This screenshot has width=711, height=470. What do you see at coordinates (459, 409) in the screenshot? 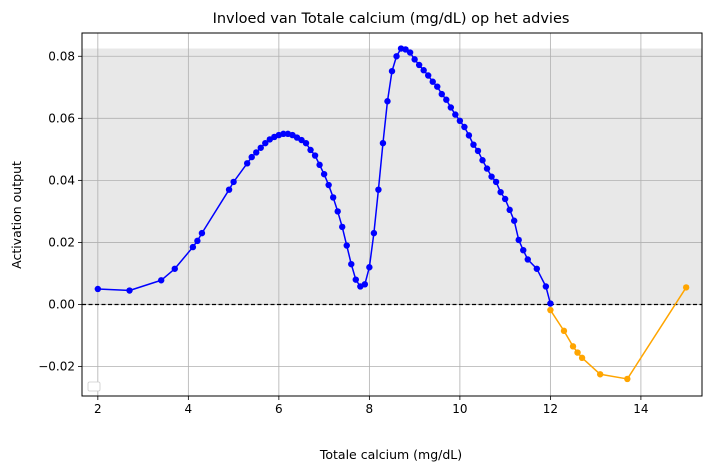
I see `x-tick-label: 10` at bounding box center [459, 409].